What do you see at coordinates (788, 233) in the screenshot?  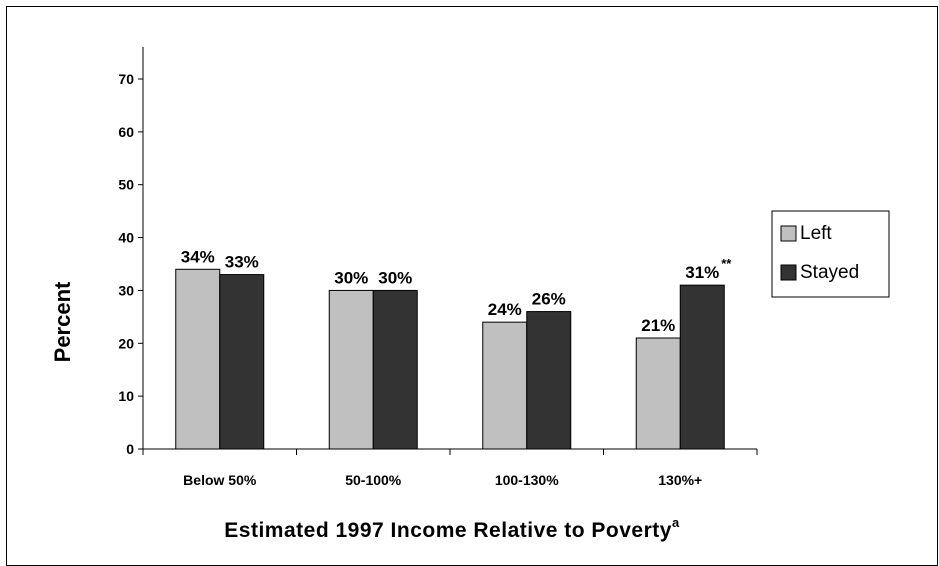 I see `legend-swatch-left` at bounding box center [788, 233].